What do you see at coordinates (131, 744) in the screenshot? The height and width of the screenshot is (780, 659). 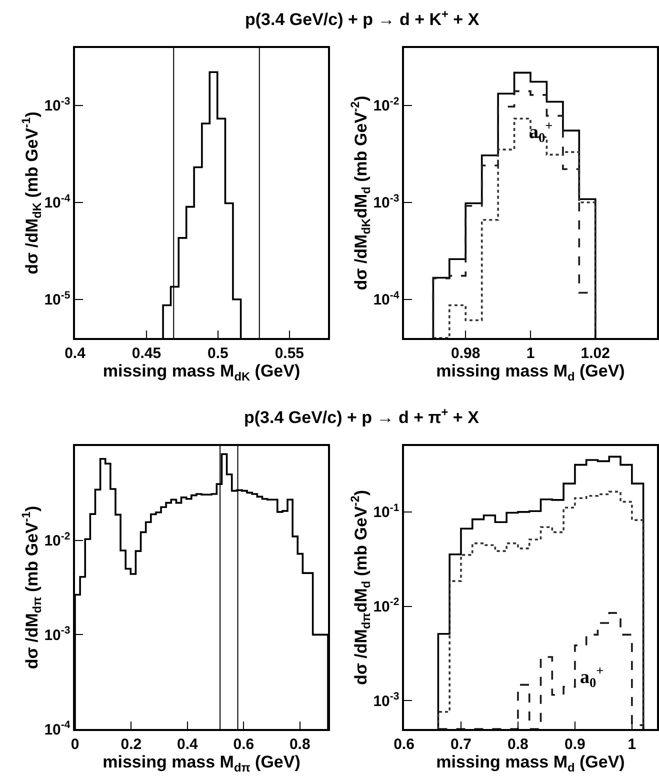 I see `x-tick-label: 0.2` at bounding box center [131, 744].